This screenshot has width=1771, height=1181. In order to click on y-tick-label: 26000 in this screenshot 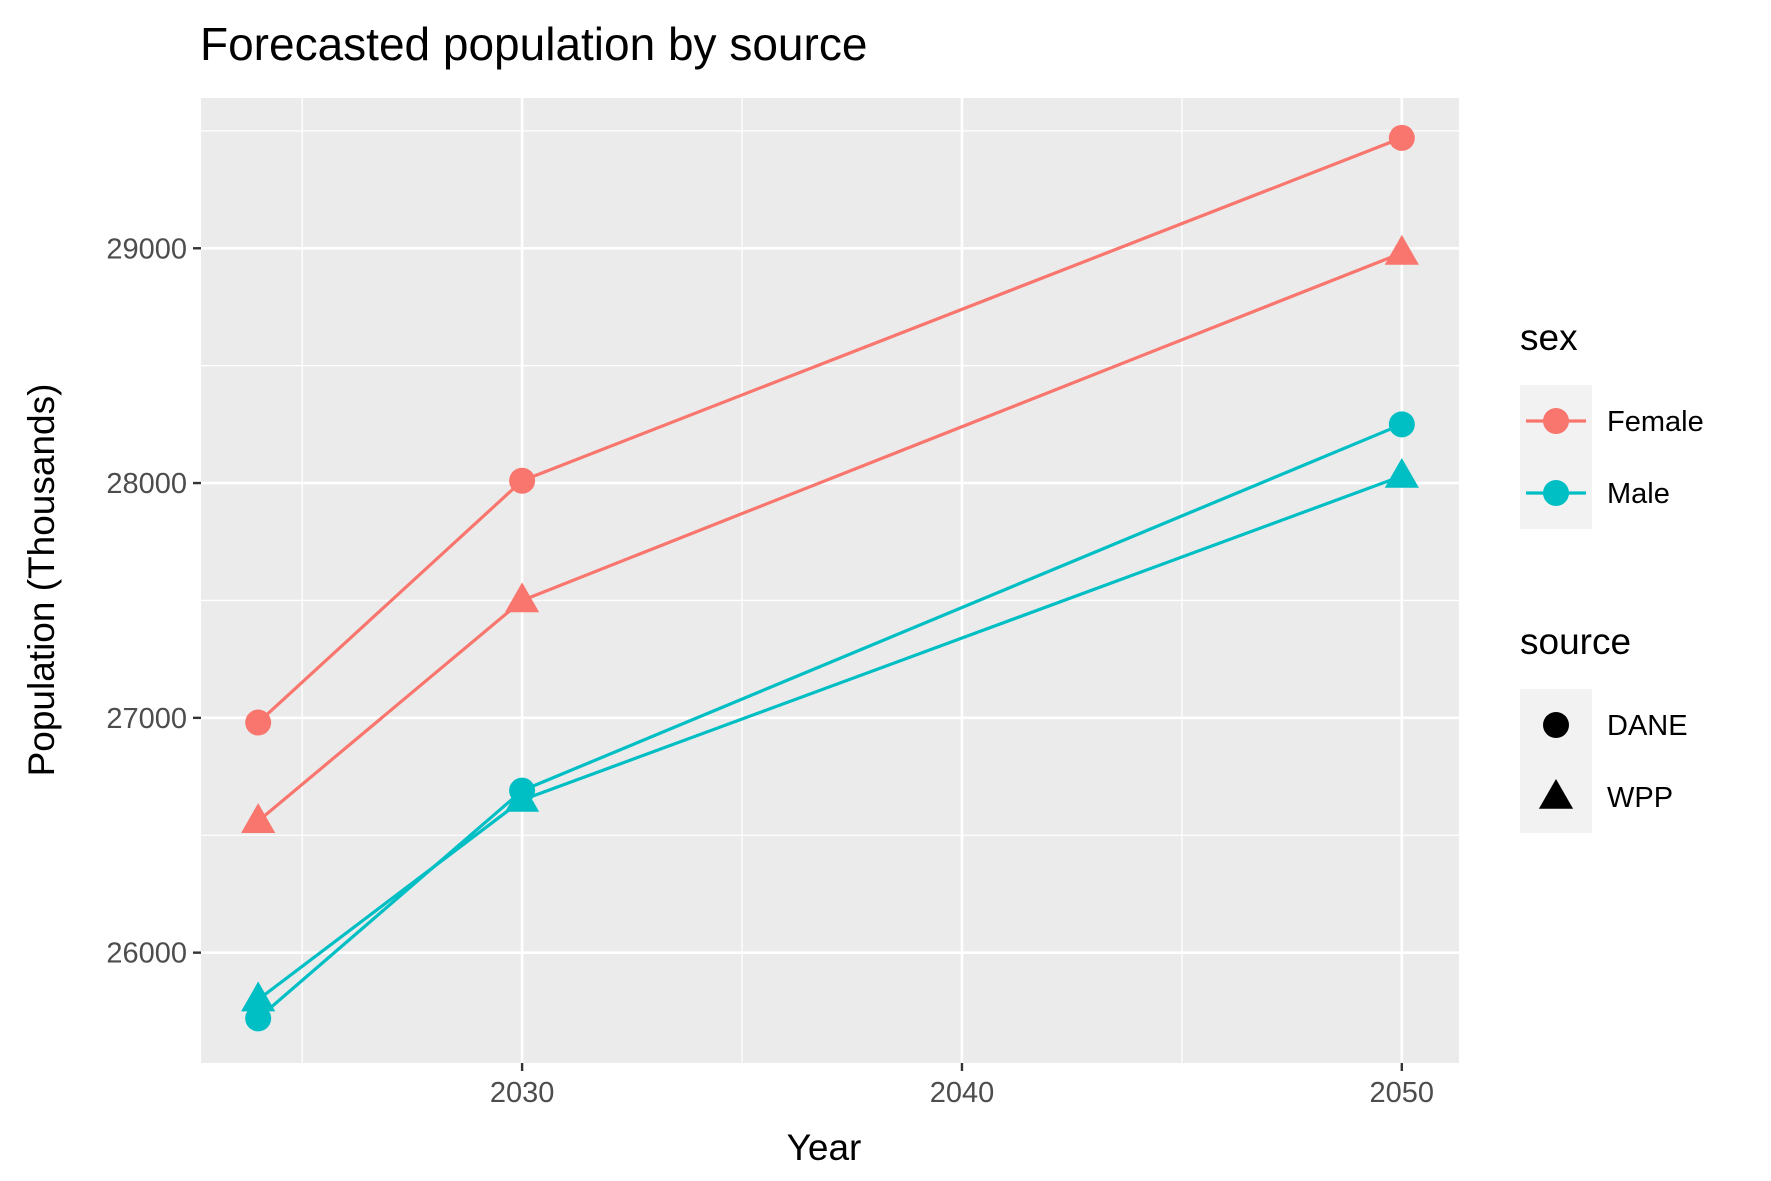, I will do `click(146, 954)`.